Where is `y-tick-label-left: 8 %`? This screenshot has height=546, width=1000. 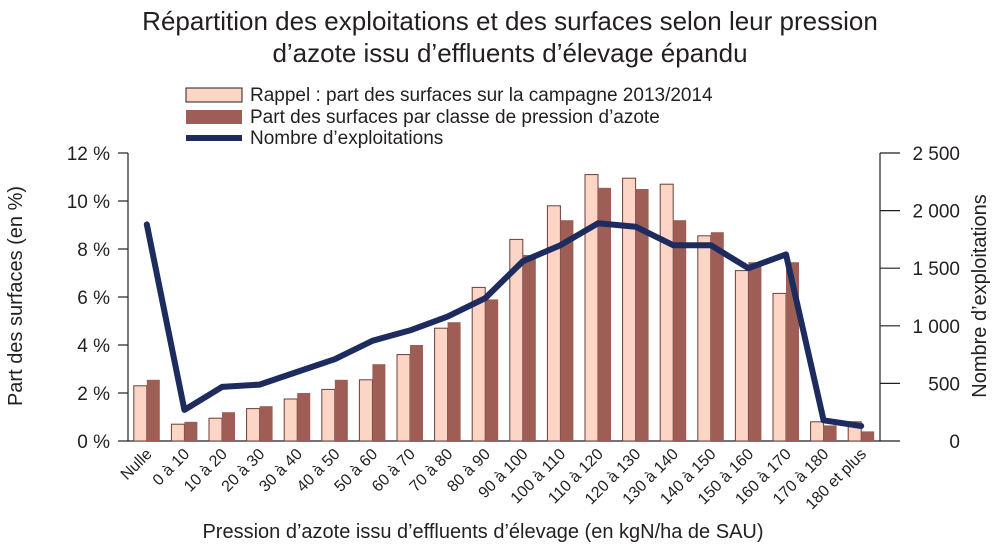
y-tick-label-left: 8 % is located at coordinates (93, 250).